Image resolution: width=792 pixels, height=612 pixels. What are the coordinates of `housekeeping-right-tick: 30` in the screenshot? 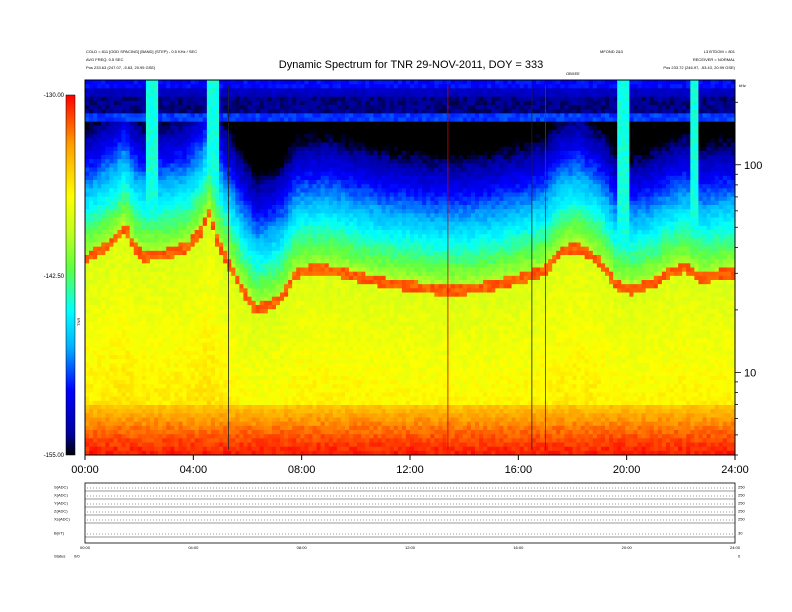 It's located at (740, 533).